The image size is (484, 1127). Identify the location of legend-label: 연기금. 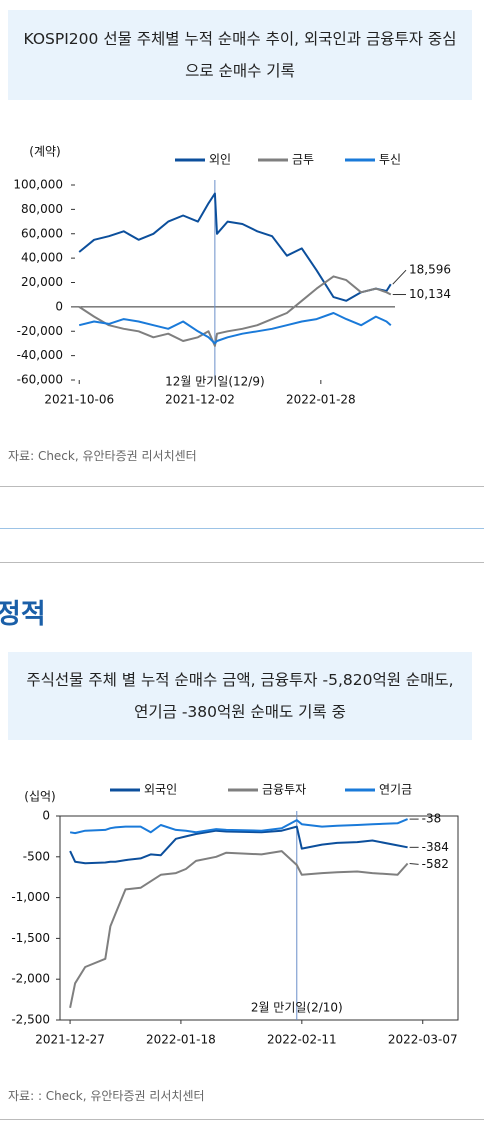
(395, 790).